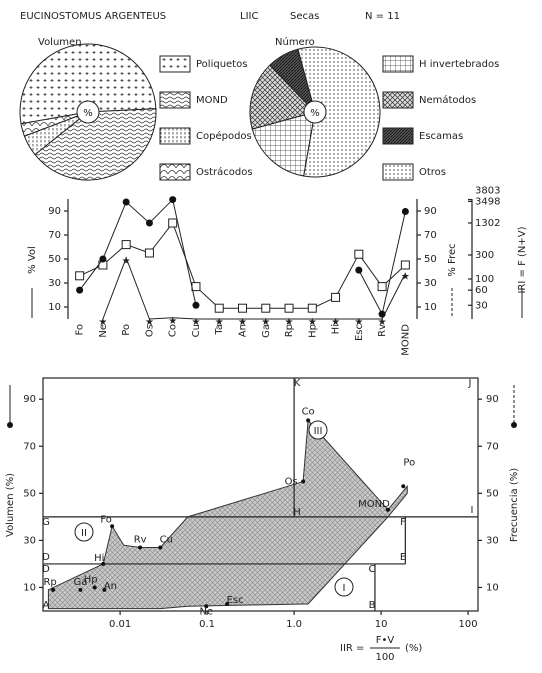 The height and width of the screenshot is (673, 542). What do you see at coordinates (492, 587) in the screenshot?
I see `y2-tick-label: 10` at bounding box center [492, 587].